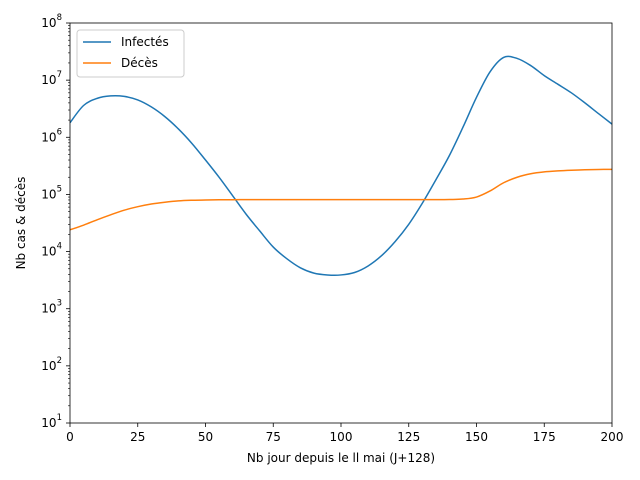  What do you see at coordinates (273, 437) in the screenshot?
I see `x-tick-label: 75` at bounding box center [273, 437].